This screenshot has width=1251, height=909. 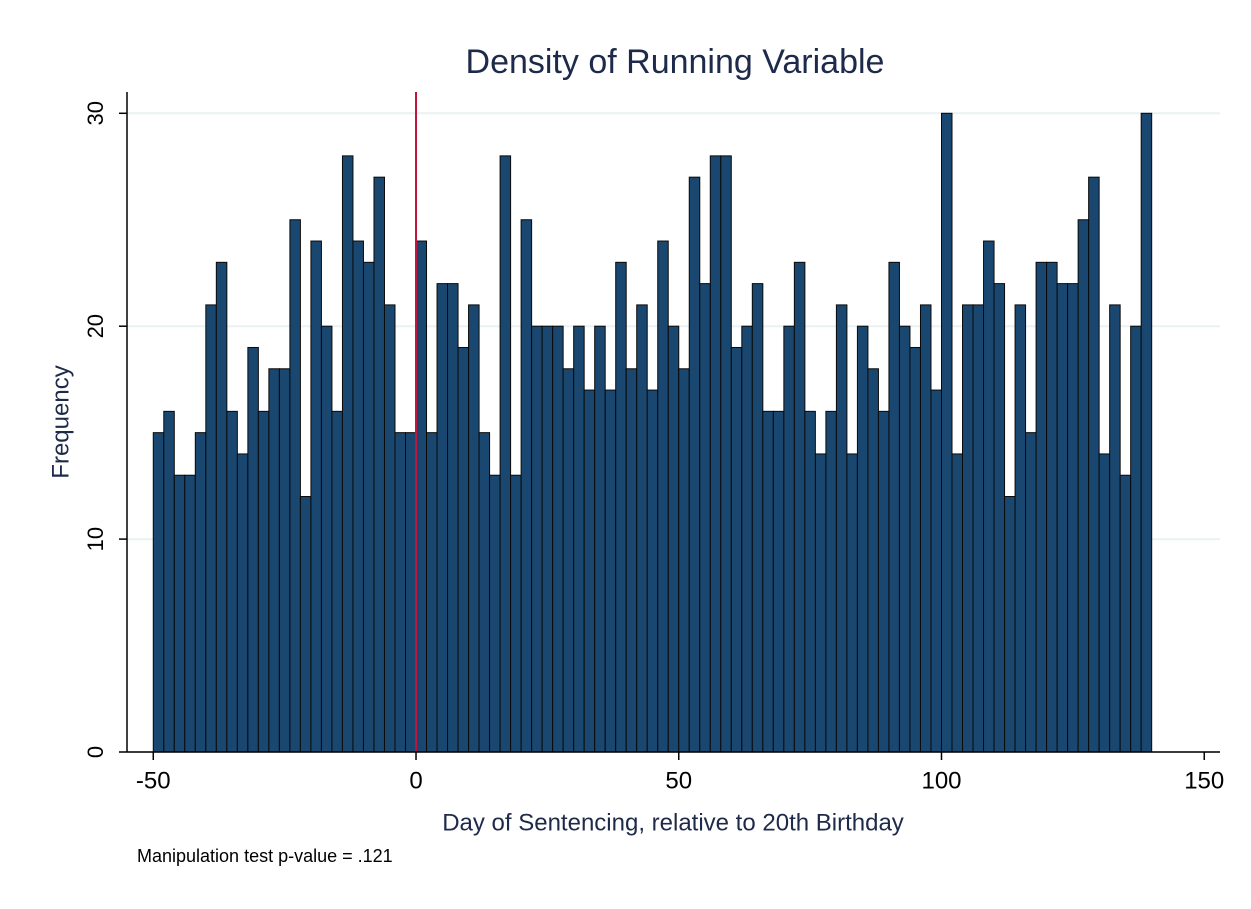 I want to click on y-tick-label: 30, so click(x=95, y=113).